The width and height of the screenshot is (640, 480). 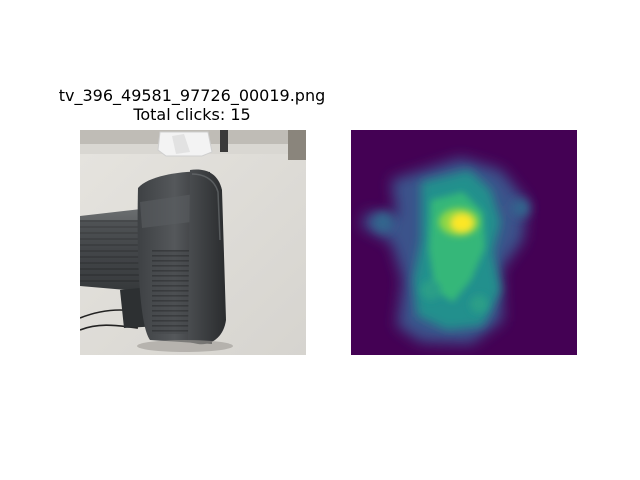 What do you see at coordinates (192, 95) in the screenshot?
I see `image-filename-title: tv_396_49581_97726_00019.png` at bounding box center [192, 95].